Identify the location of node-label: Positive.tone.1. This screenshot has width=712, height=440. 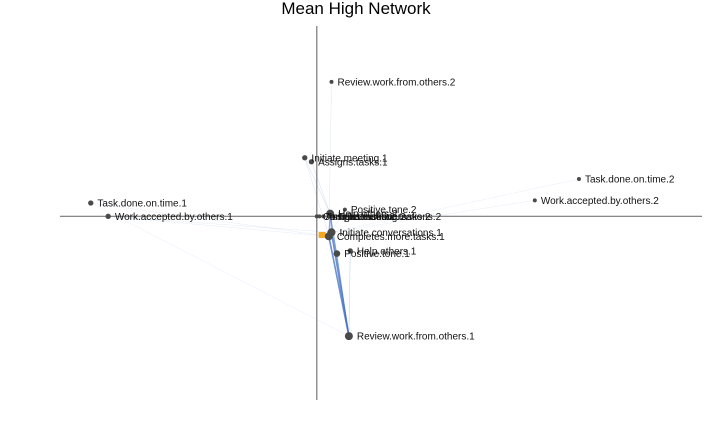
(377, 254).